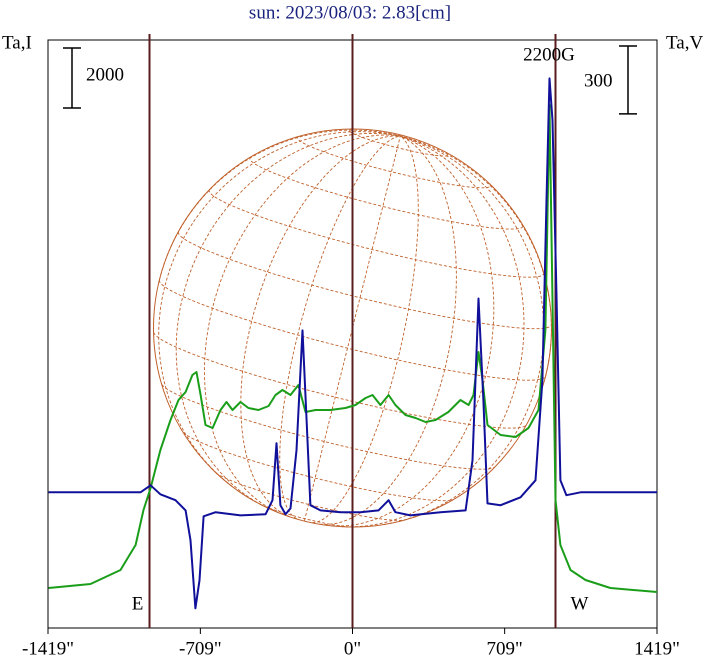  Describe the element at coordinates (657, 648) in the screenshot. I see `x-tick-label: 1419"` at that location.